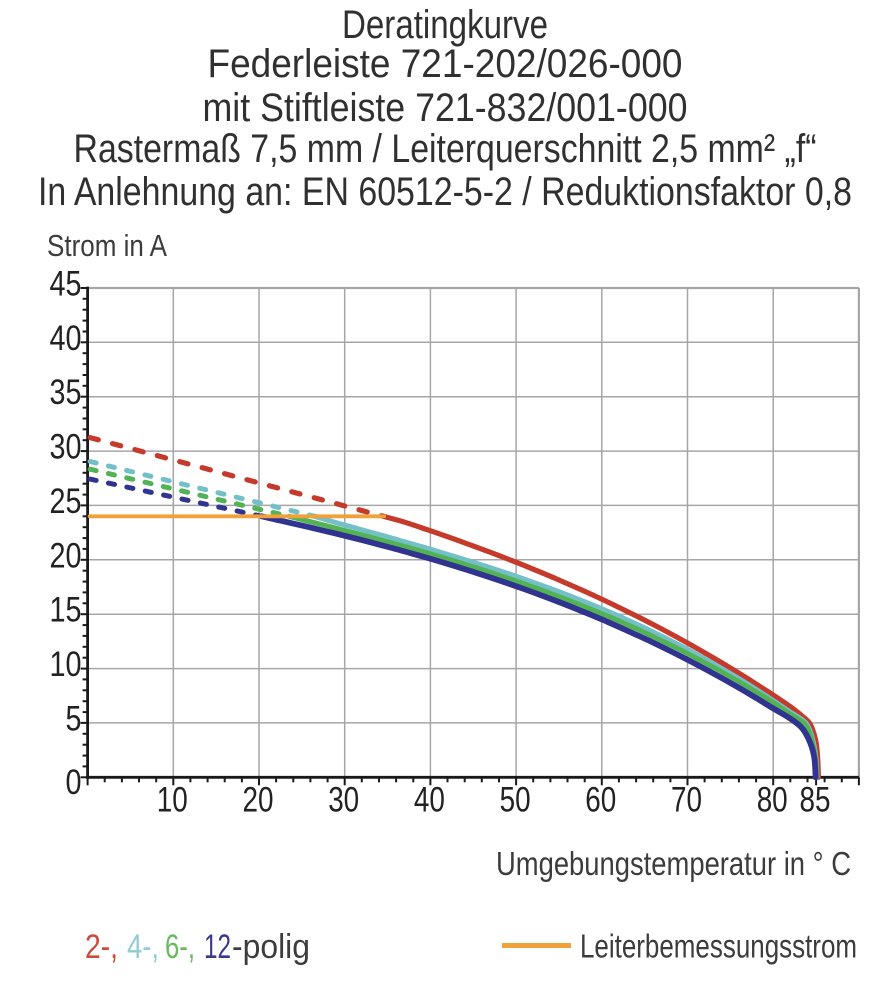 Image resolution: width=891 pixels, height=1005 pixels. I want to click on svg-text: 4-,, so click(143, 947).